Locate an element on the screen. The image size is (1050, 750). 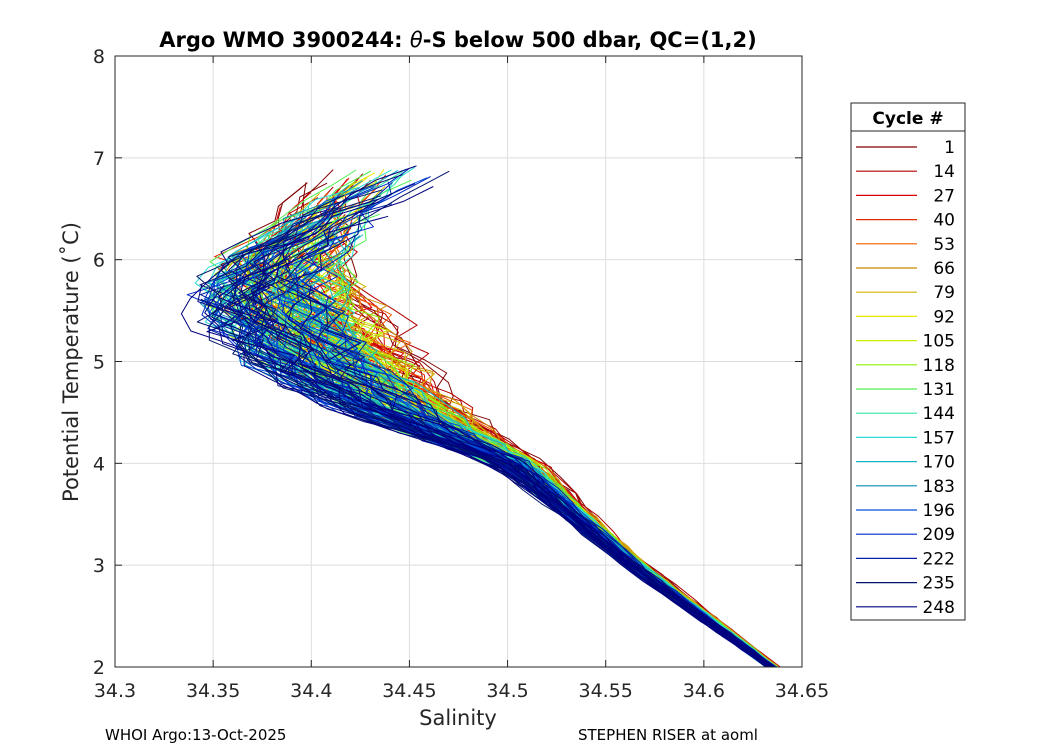
y-tick-label: 2 is located at coordinates (99, 668).